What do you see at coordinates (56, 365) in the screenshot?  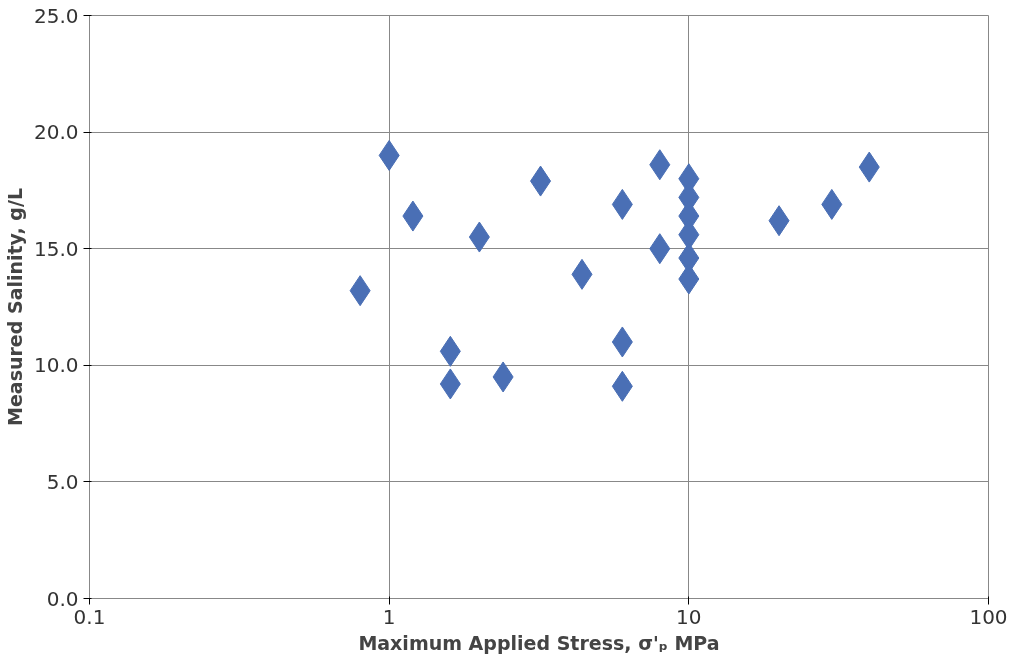 I see `y-tick-label: 10.0` at bounding box center [56, 365].